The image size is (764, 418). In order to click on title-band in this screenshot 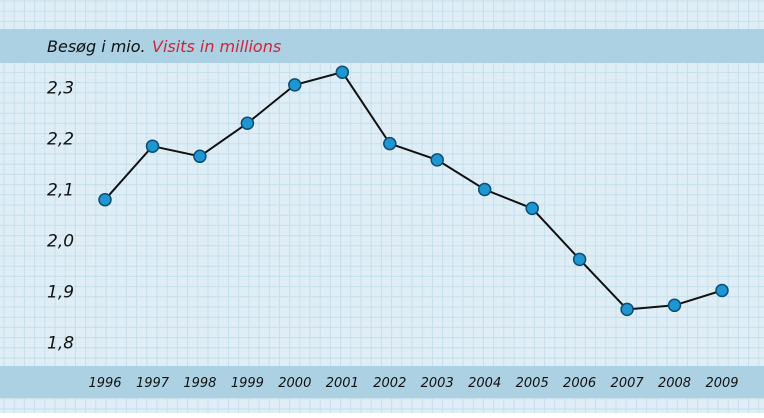, I will do `click(382, 46)`.